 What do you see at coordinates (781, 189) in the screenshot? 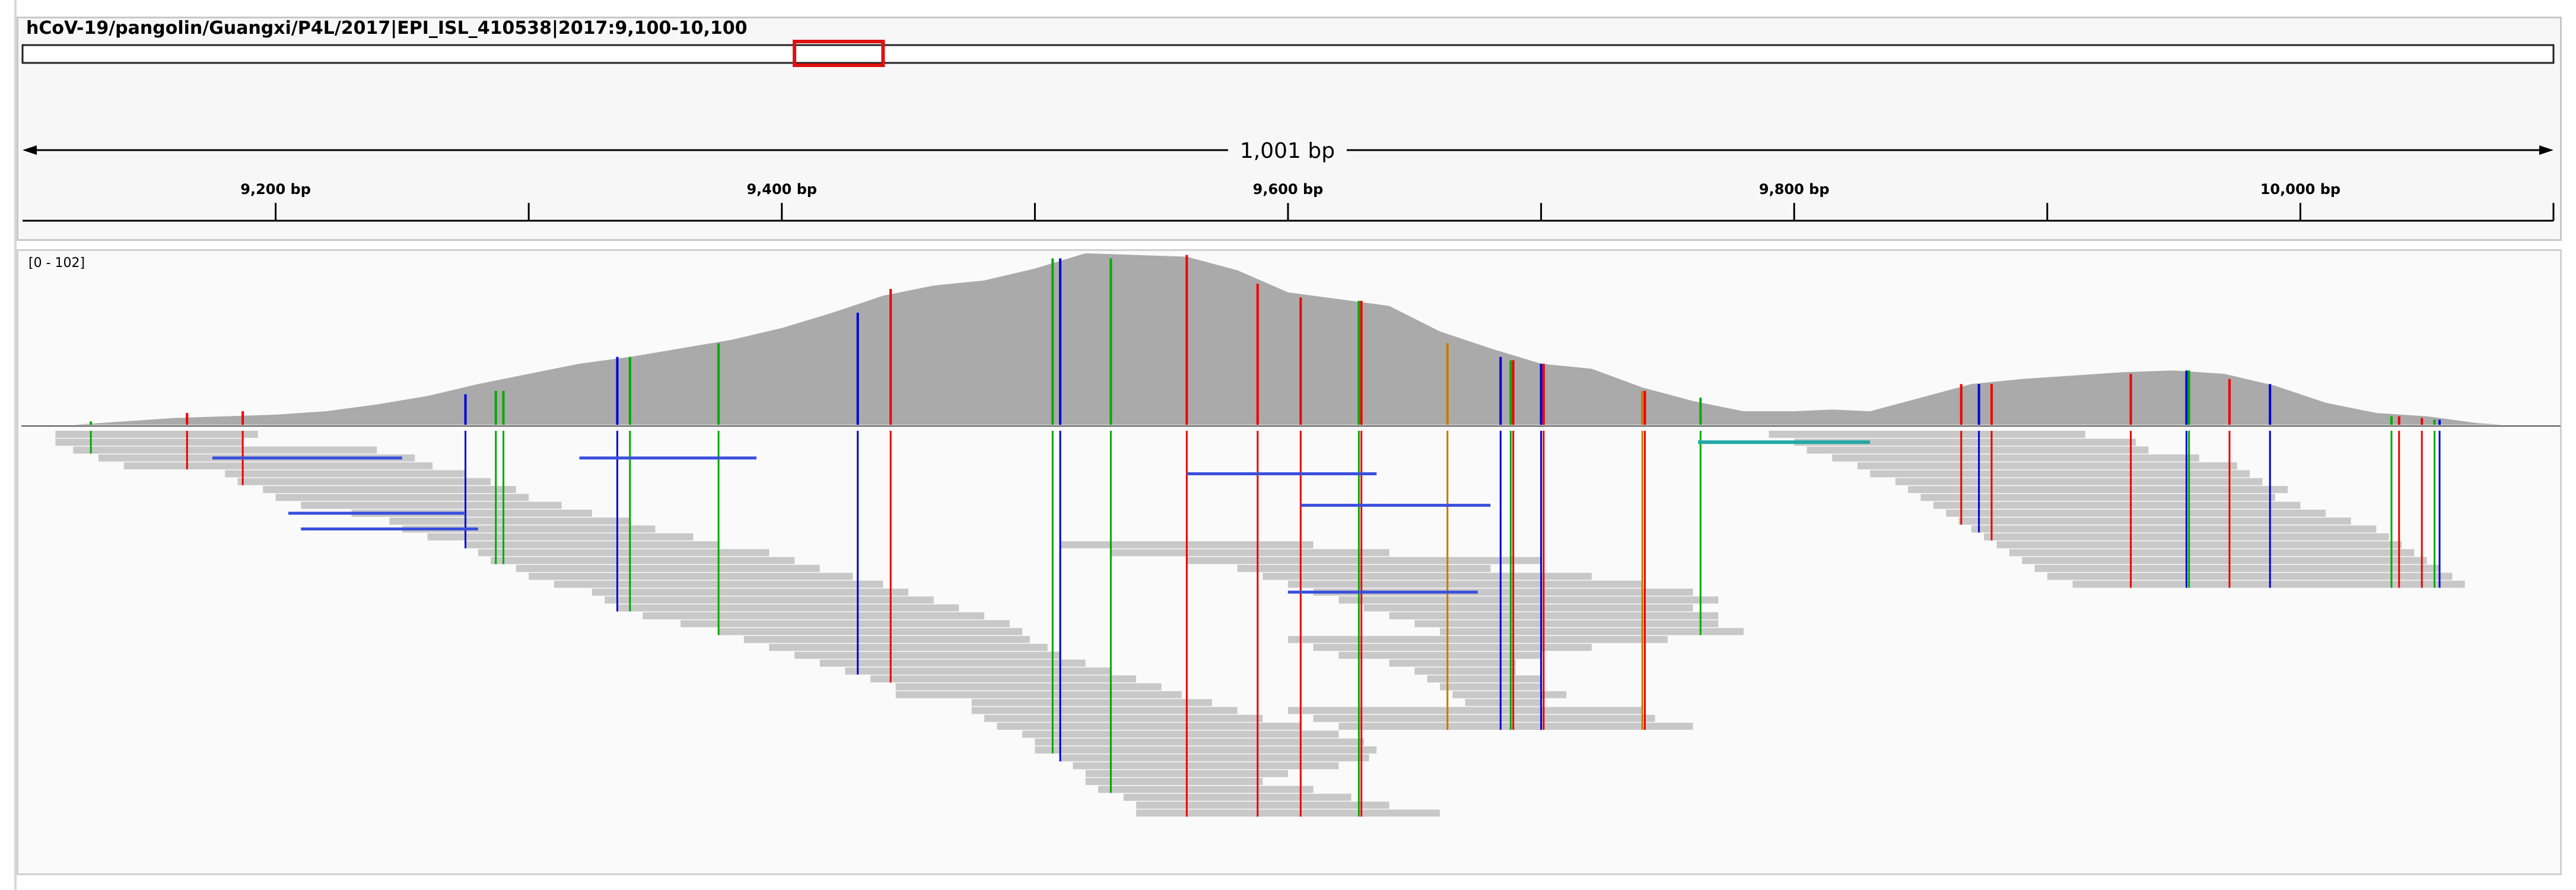
I see `ruler-tick-label: 9,400 bp` at bounding box center [781, 189].